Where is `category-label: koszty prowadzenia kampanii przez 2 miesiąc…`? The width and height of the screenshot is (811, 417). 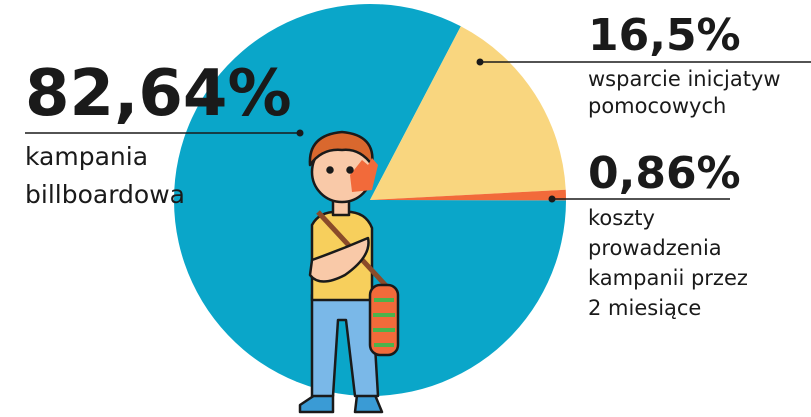
category-label: koszty prowadzenia kampanii przez 2 miesiąc… is located at coordinates (668, 263).